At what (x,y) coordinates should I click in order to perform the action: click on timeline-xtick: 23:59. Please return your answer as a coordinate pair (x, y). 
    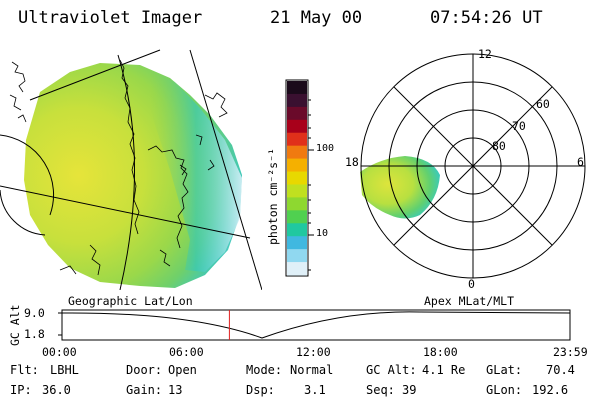
    Looking at the image, I should click on (570, 352).